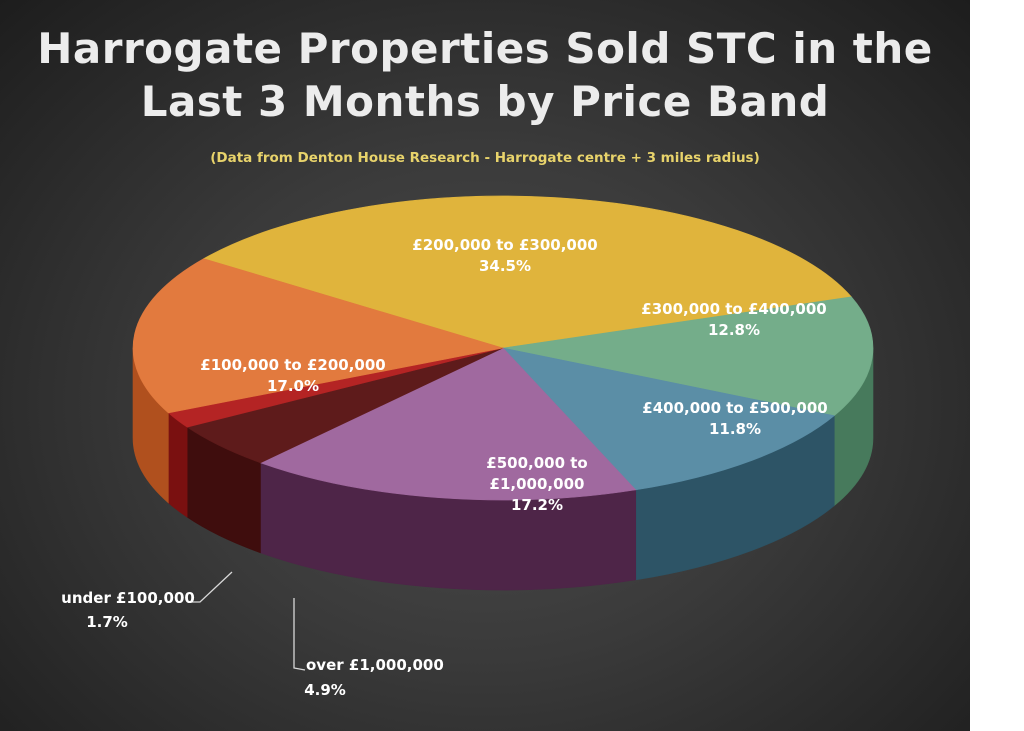  Describe the element at coordinates (537, 505) in the screenshot. I see `slice-label-line: 17.2%` at that location.